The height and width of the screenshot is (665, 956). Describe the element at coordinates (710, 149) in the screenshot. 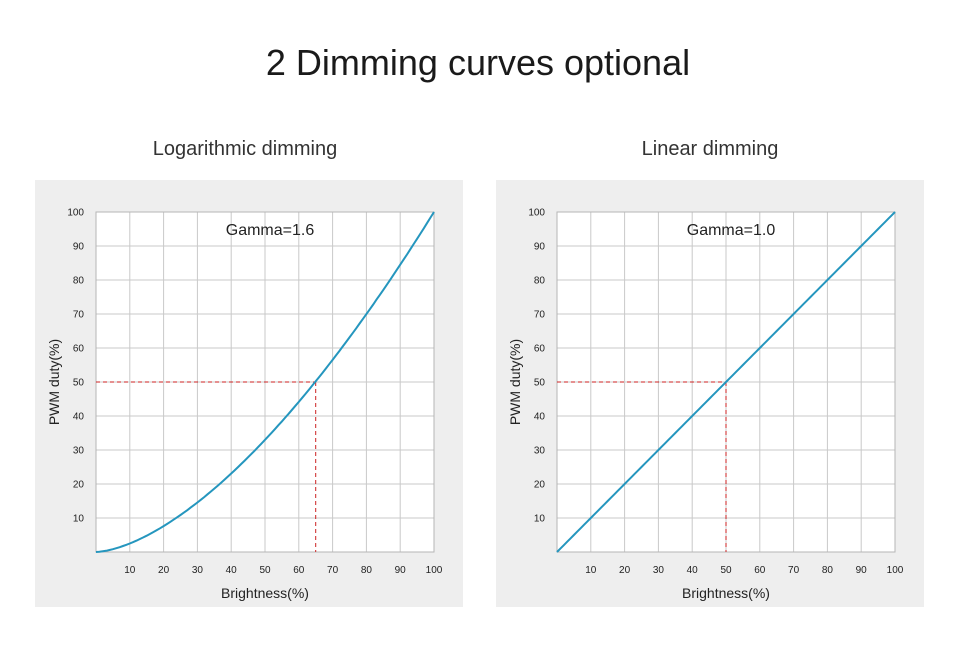

I see `chart-title-linear: Linear dimming` at that location.